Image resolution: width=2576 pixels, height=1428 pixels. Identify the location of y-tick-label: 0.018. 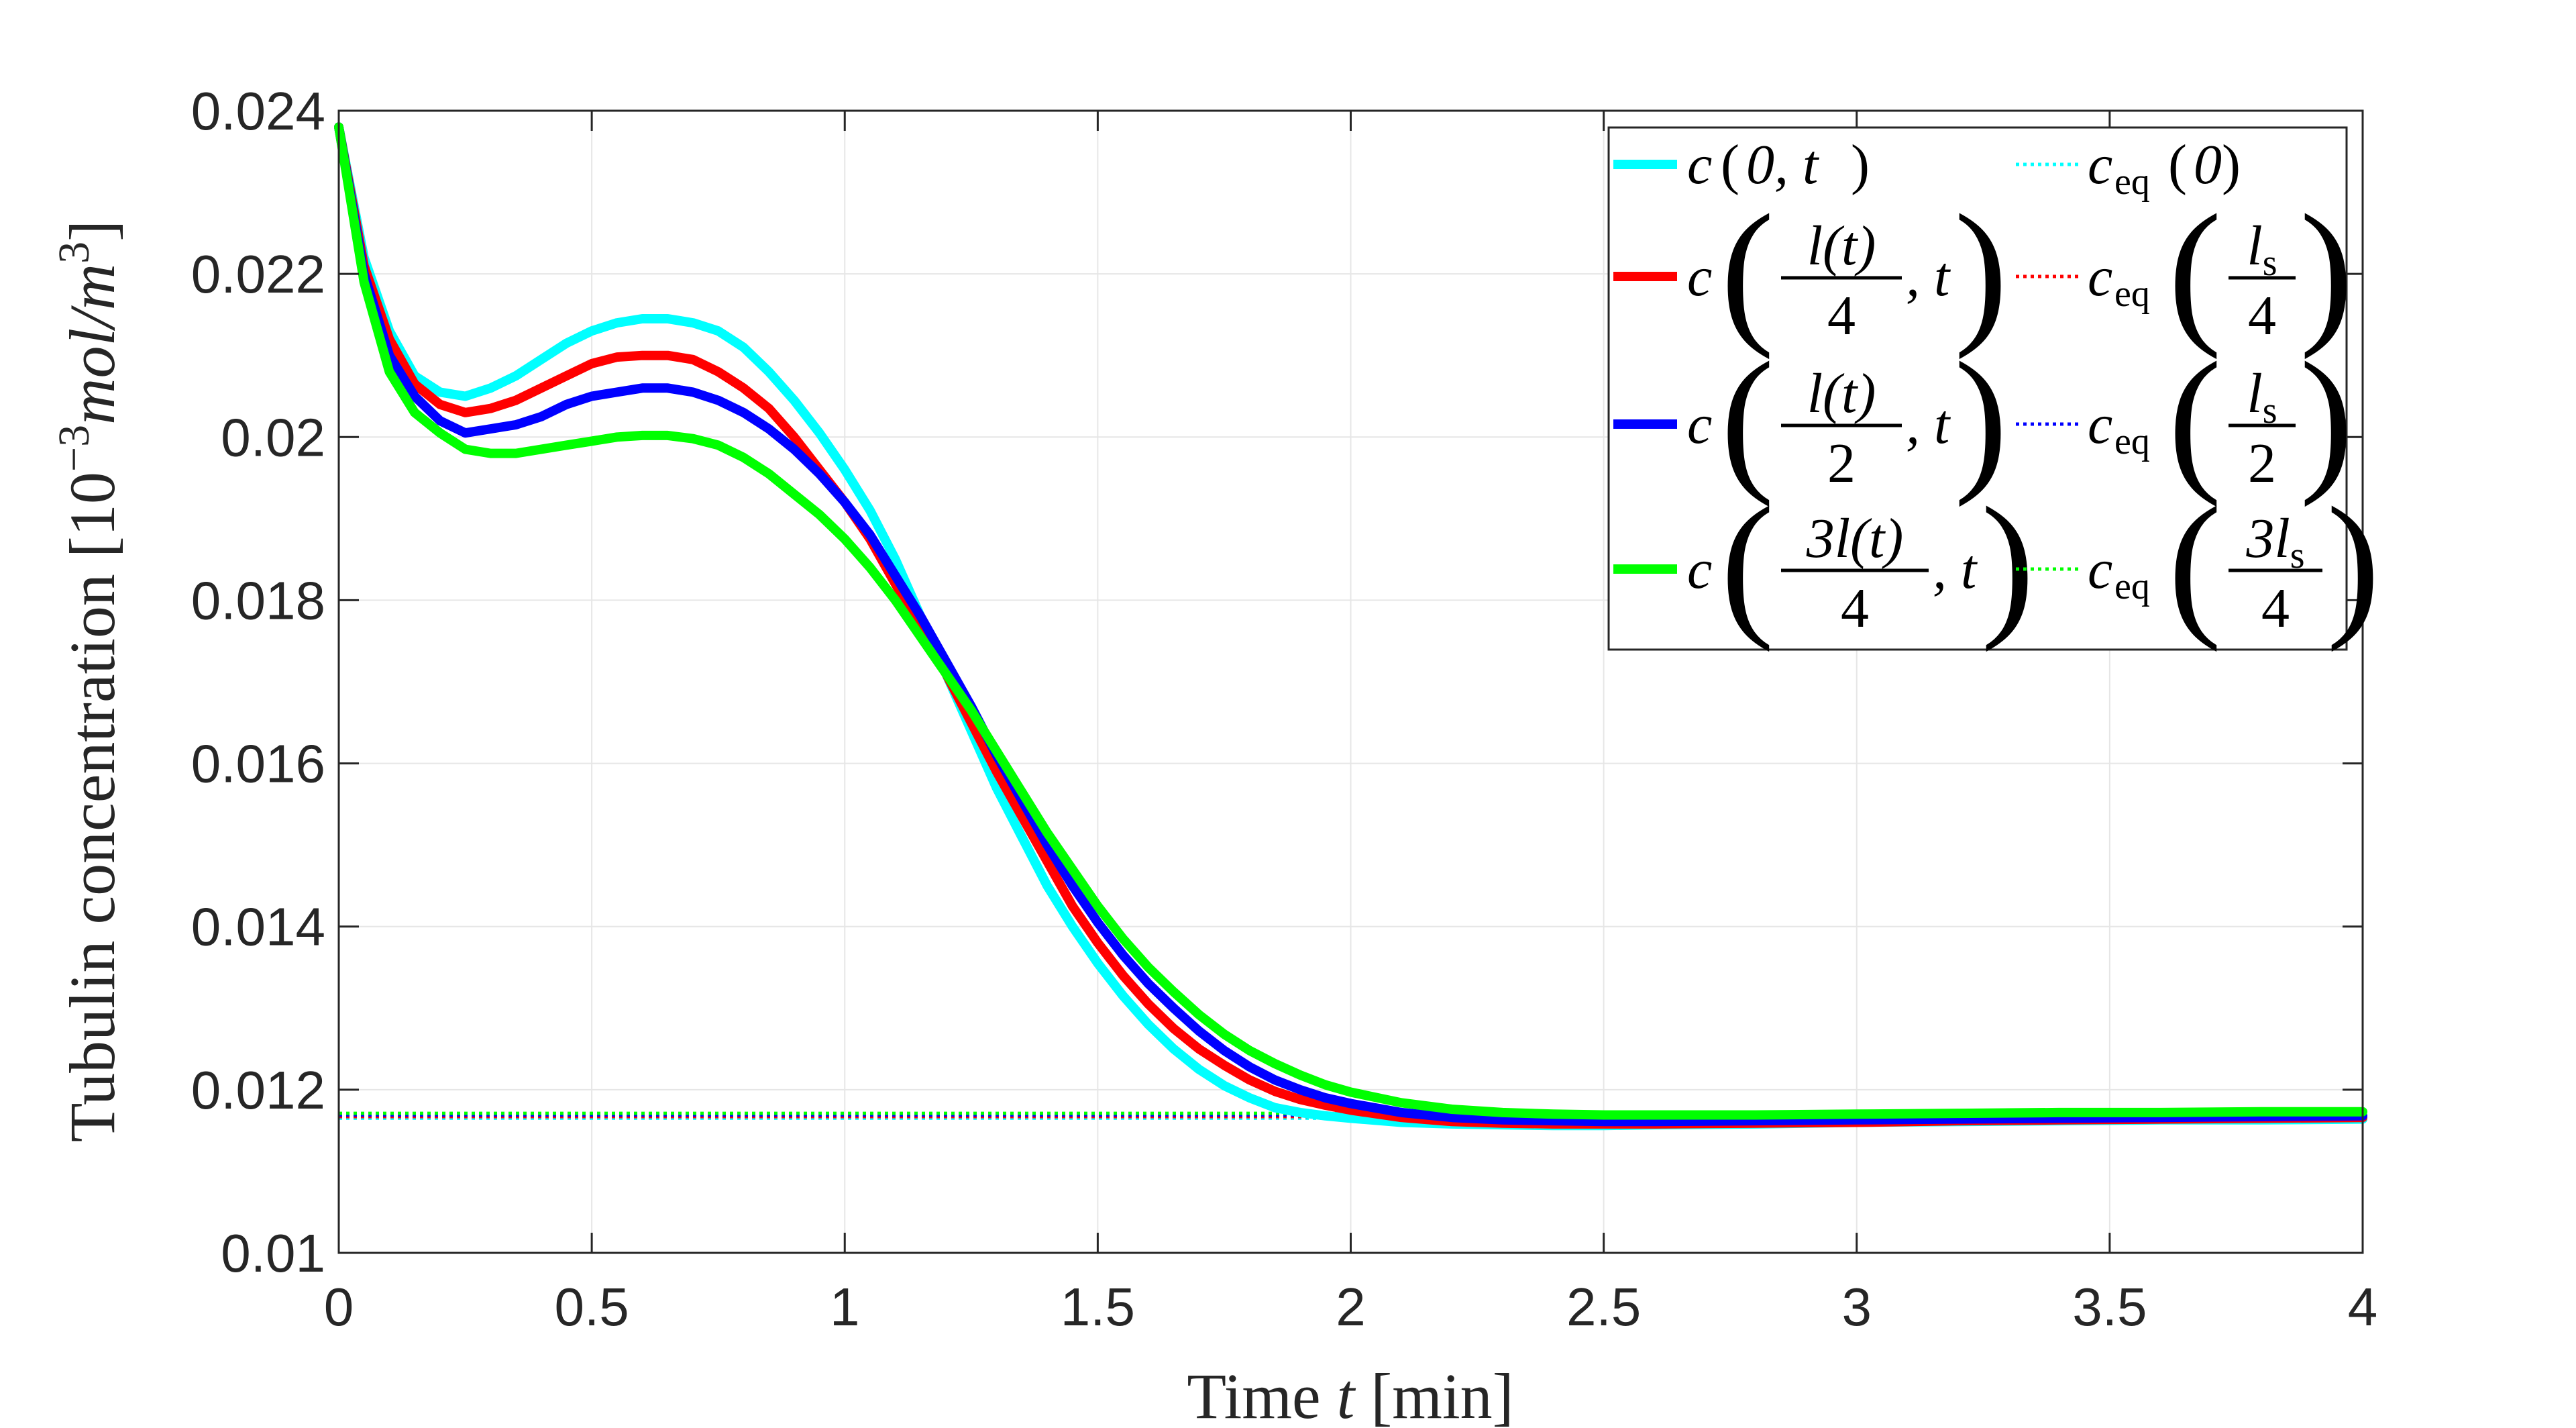
(258, 600).